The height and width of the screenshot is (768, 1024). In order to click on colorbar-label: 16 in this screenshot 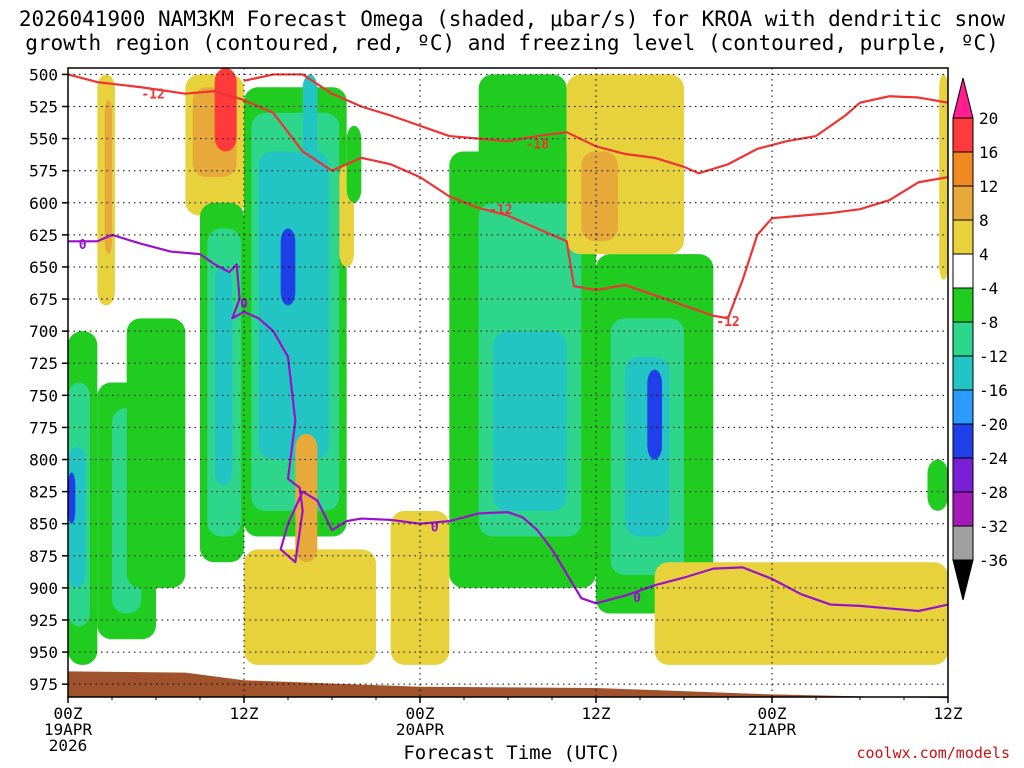, I will do `click(988, 152)`.